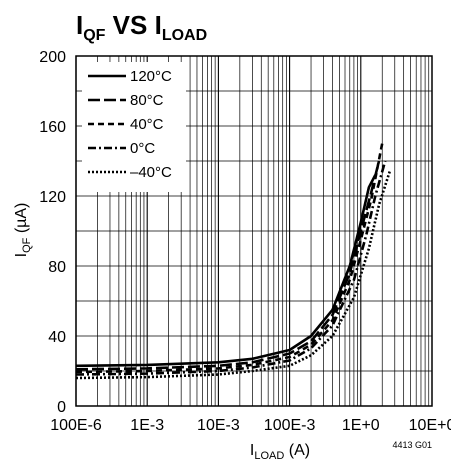 The image size is (451, 462). I want to click on xlabel-tail: (A), so click(297, 450).